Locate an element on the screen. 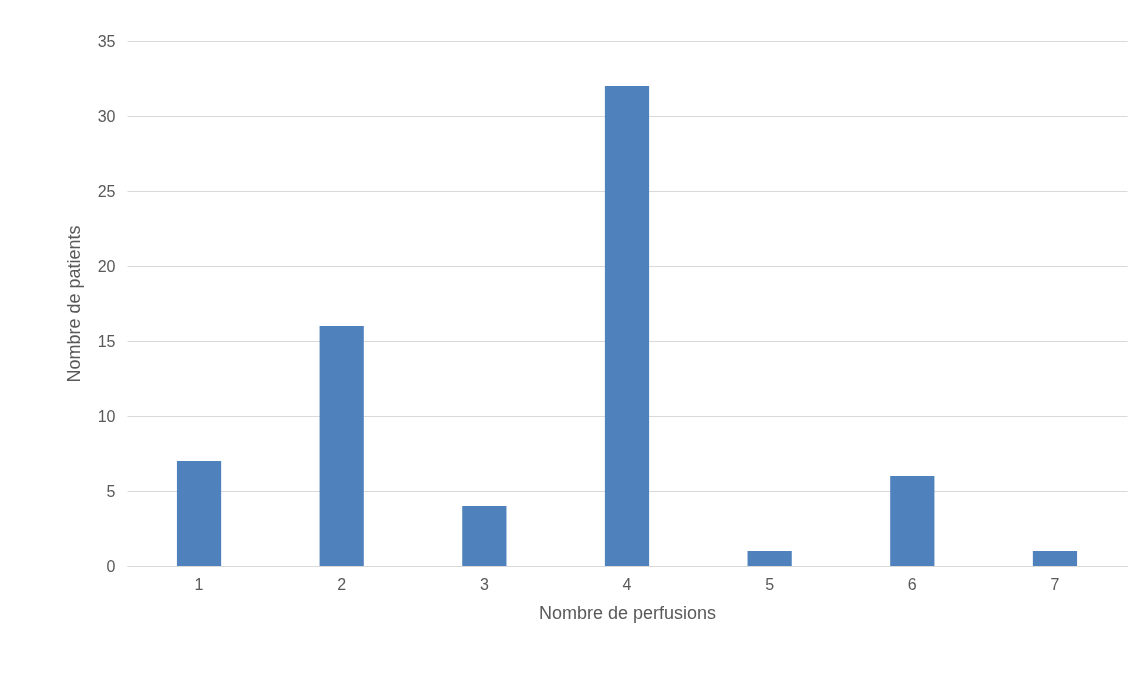 Image resolution: width=1146 pixels, height=676 pixels. y-tick-label: 25 is located at coordinates (106, 191).